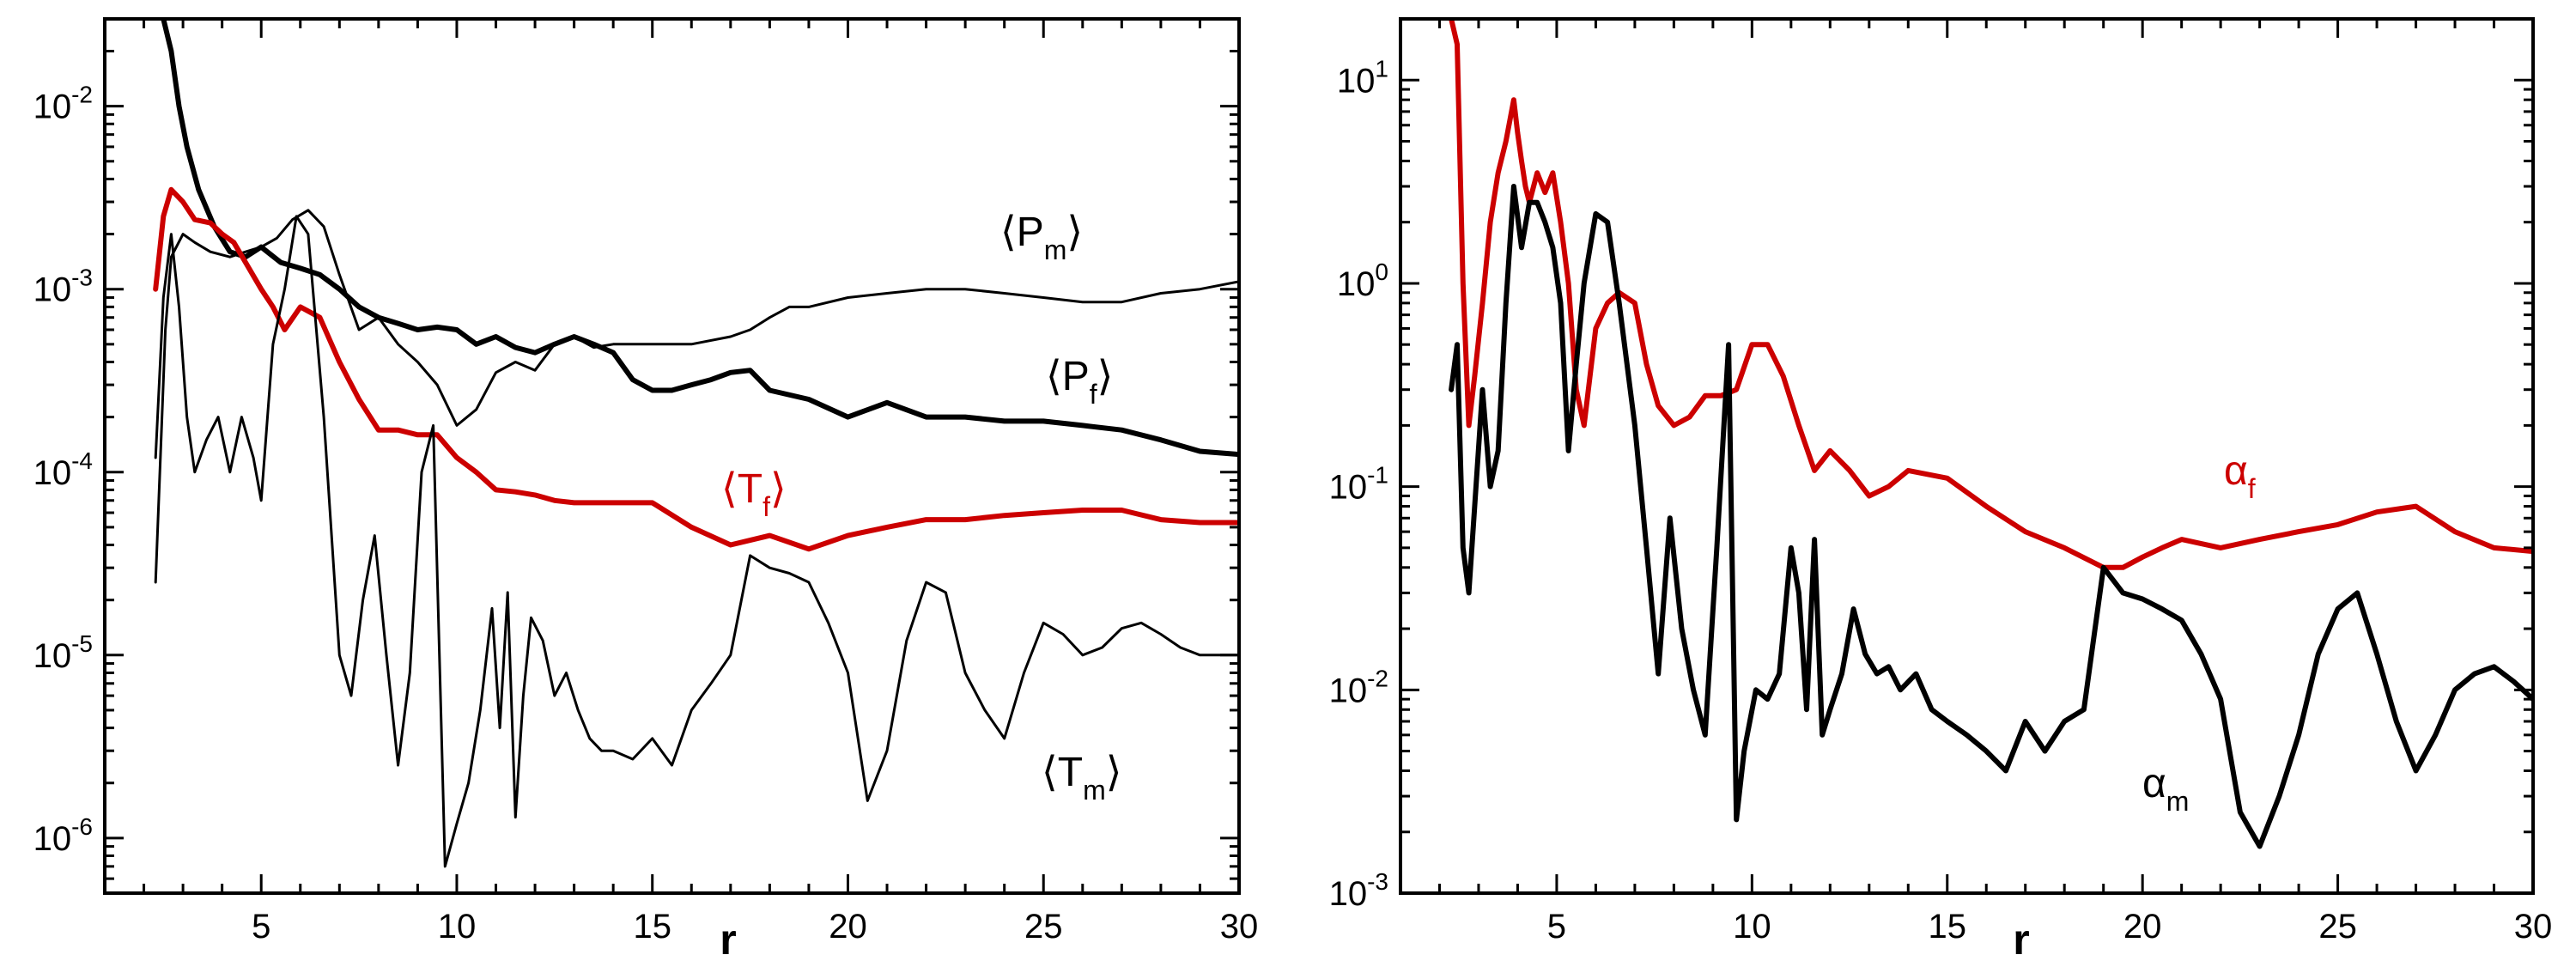 The width and height of the screenshot is (2576, 967). I want to click on y-tick-label: 10⁰, so click(1363, 280).